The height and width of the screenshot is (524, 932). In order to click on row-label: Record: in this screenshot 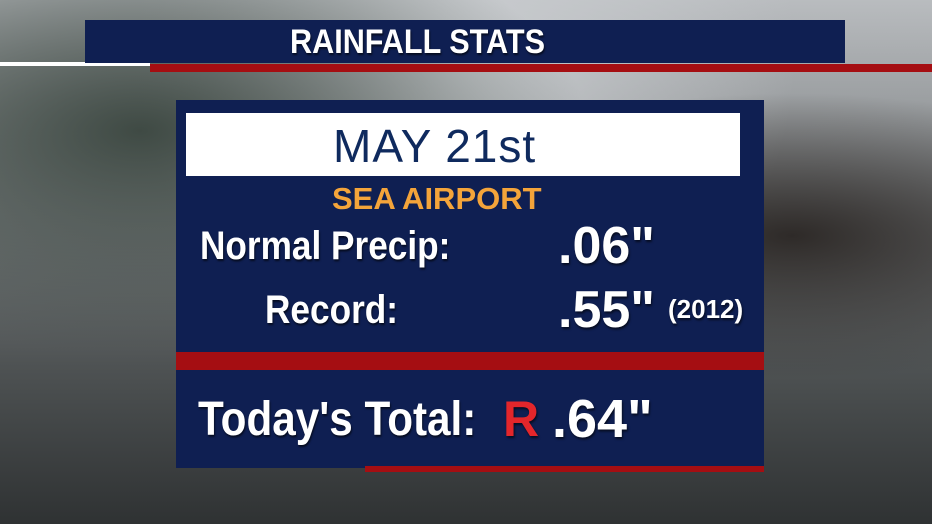, I will do `click(332, 310)`.